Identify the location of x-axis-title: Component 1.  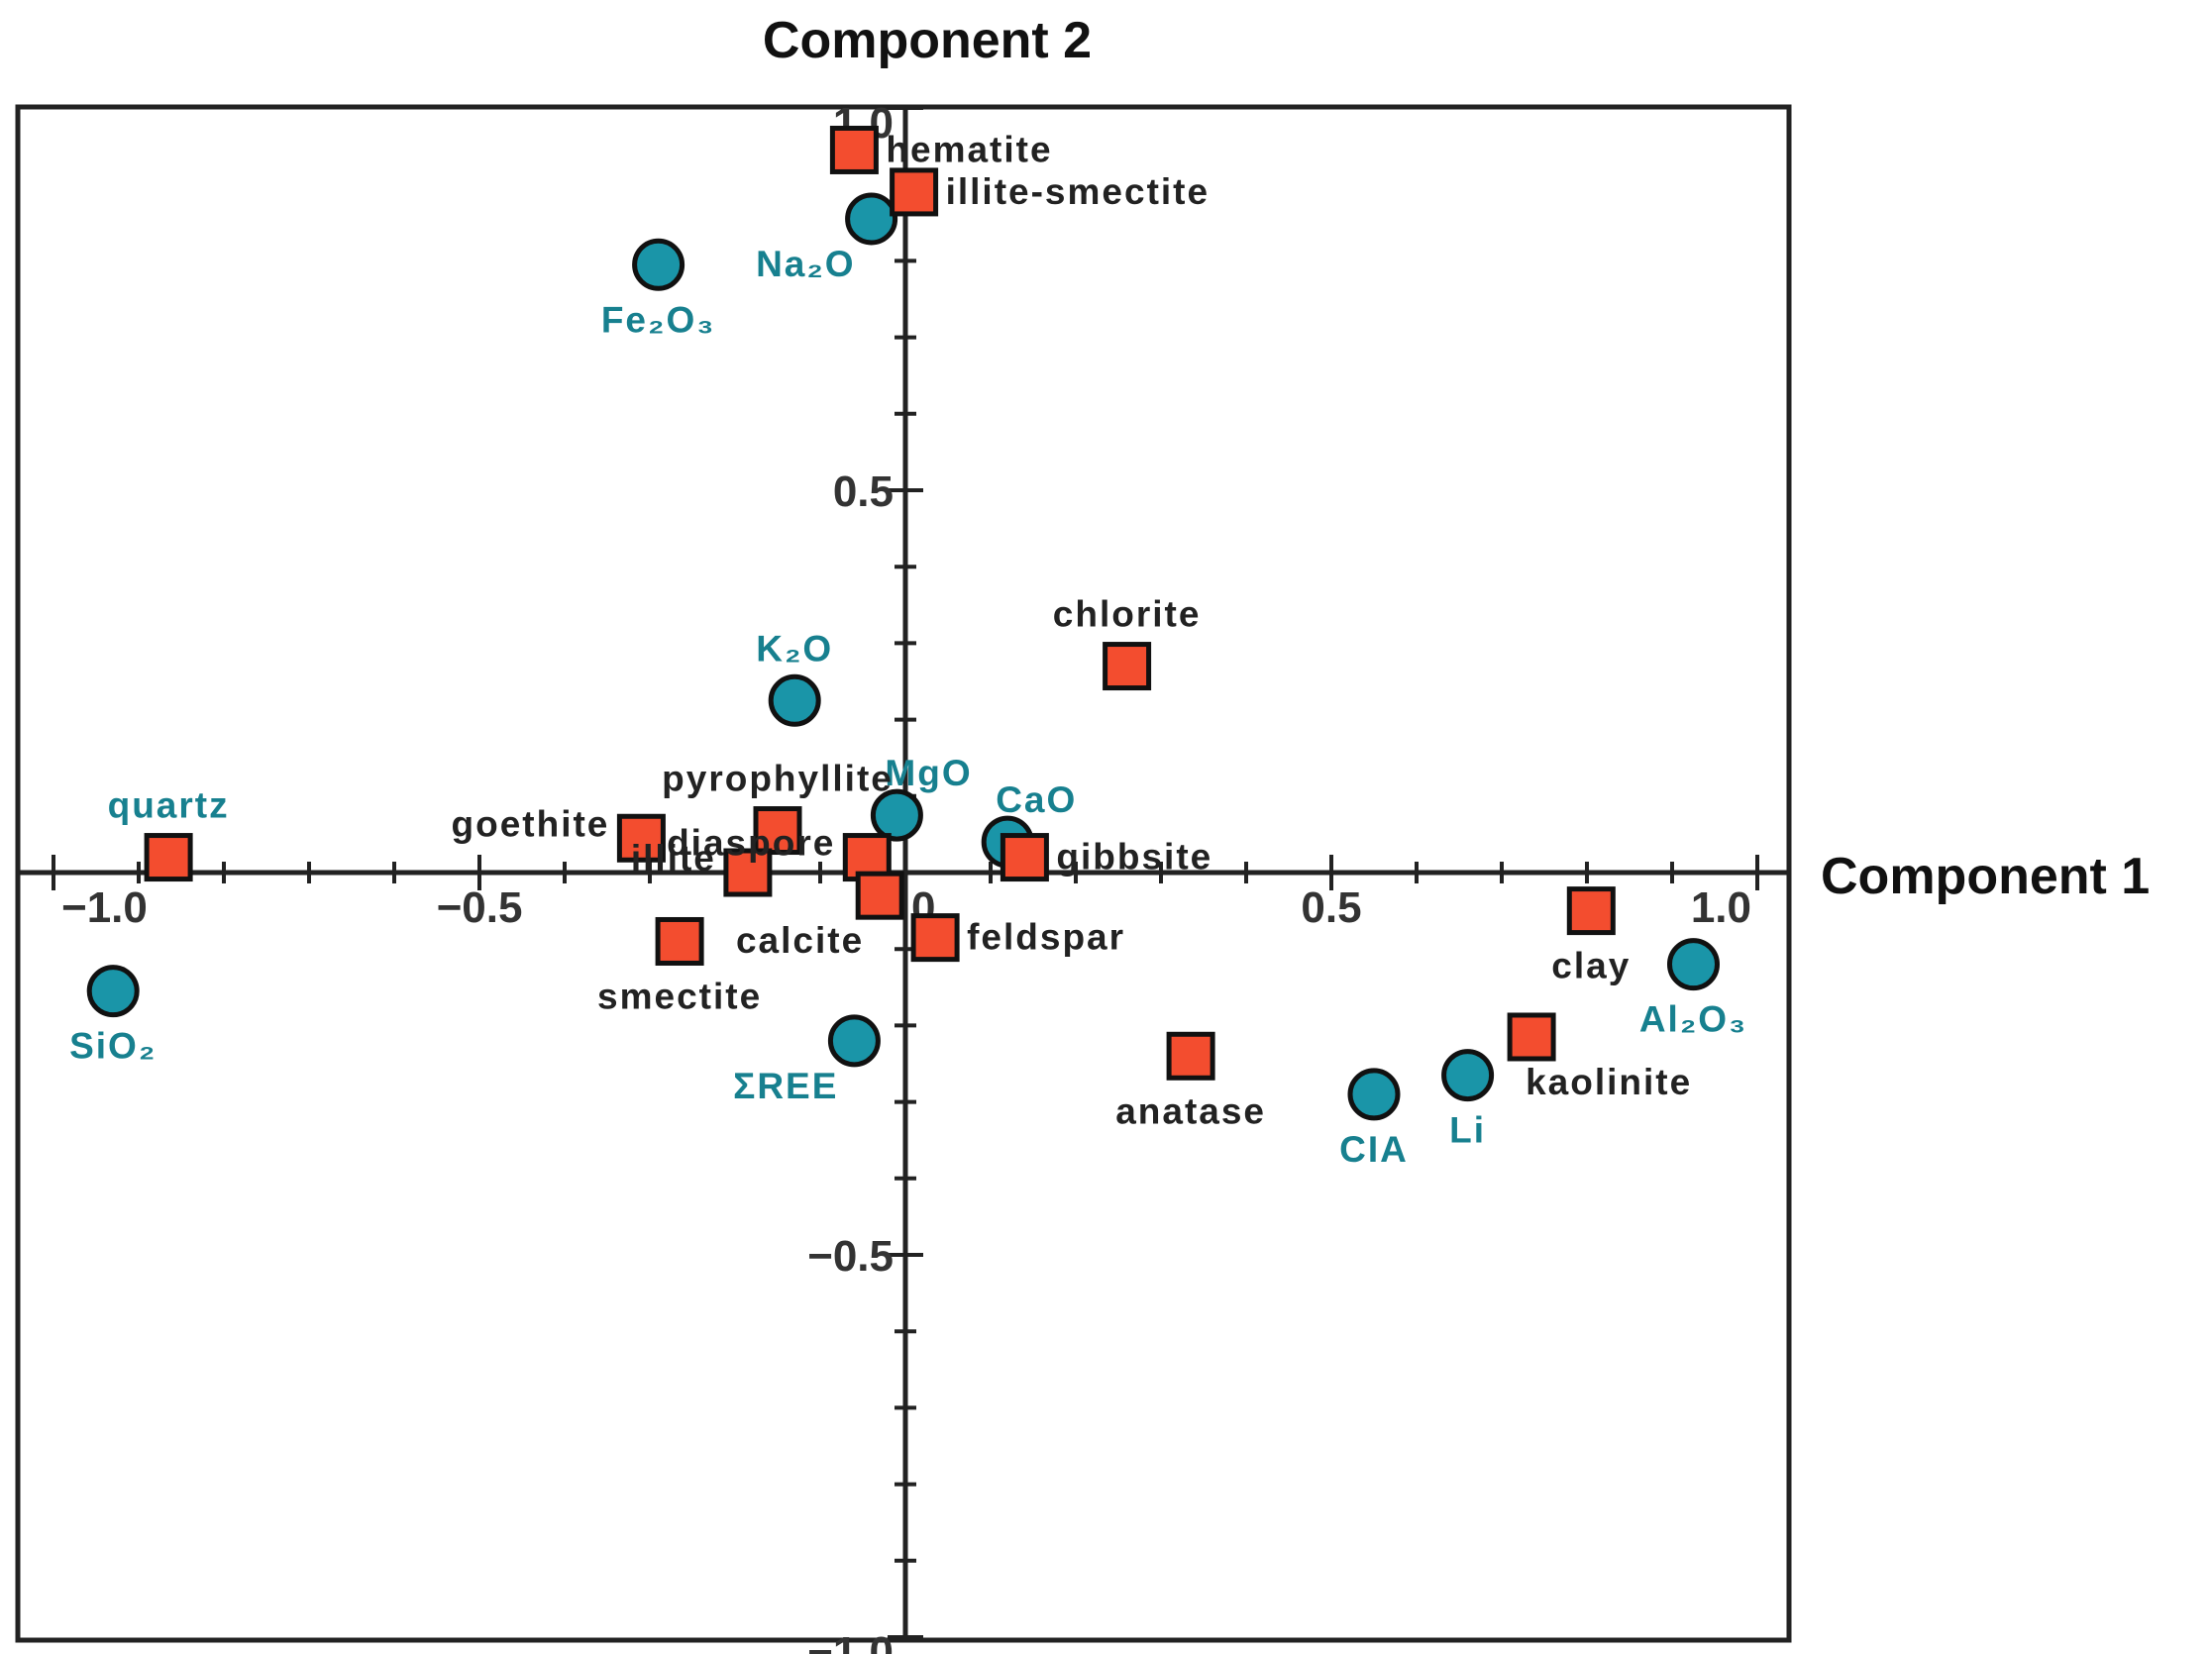
(1985, 876).